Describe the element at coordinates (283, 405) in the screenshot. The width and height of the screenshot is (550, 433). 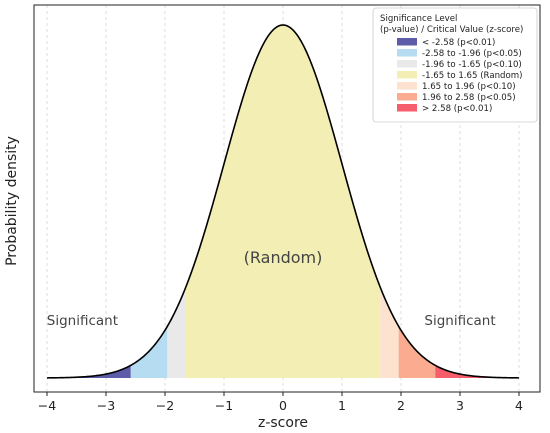
I see `x-tick-label: 0` at that location.